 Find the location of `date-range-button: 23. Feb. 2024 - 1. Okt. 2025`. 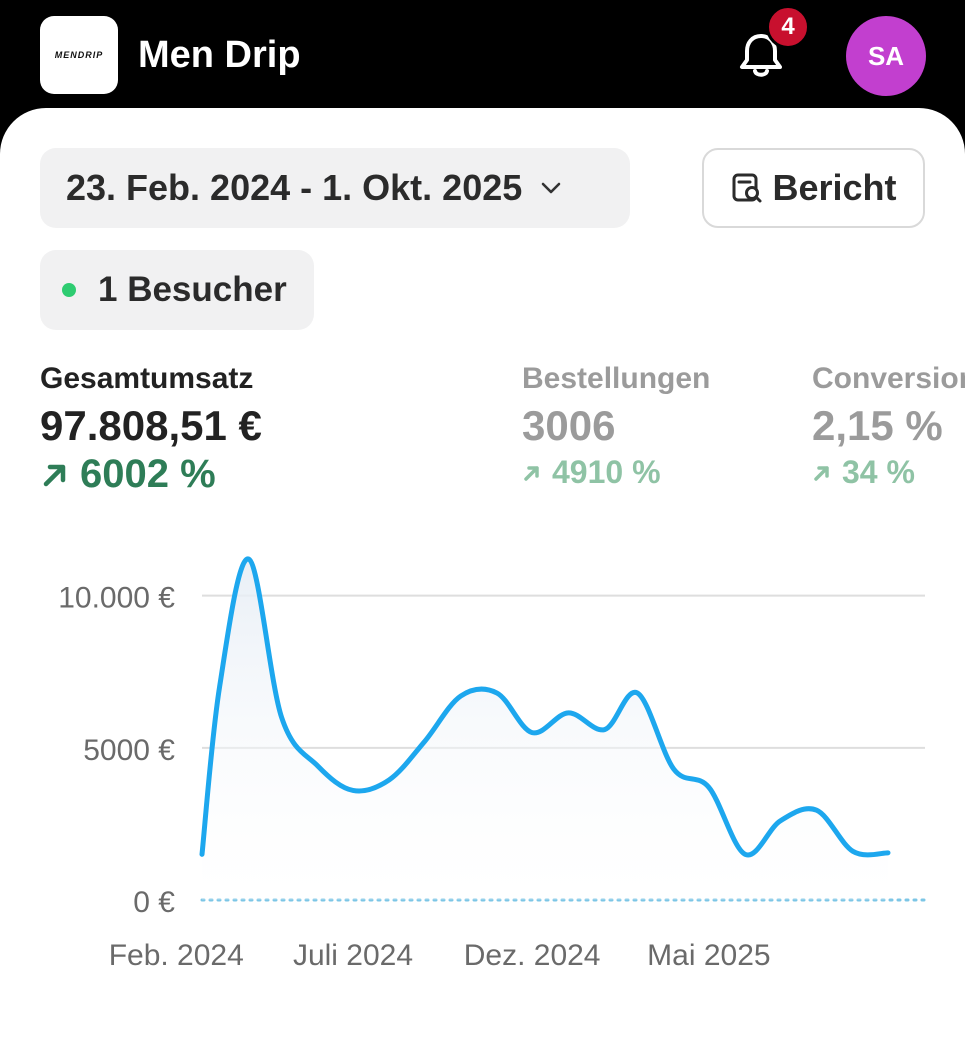

date-range-button: 23. Feb. 2024 - 1. Okt. 2025 is located at coordinates (335, 188).